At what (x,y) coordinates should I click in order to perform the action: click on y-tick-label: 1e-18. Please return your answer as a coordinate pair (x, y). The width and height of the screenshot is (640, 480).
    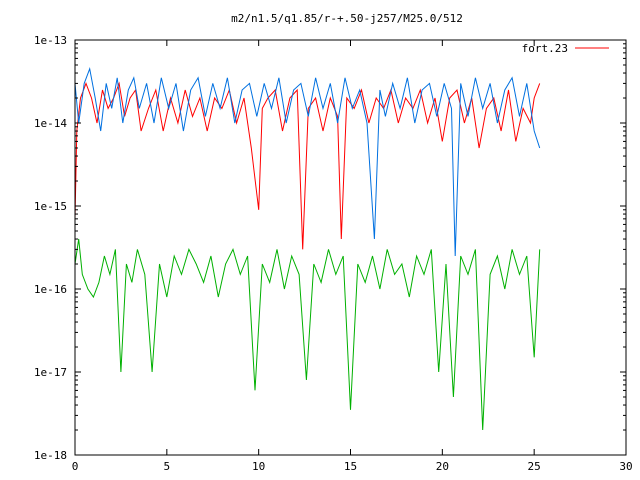
    Looking at the image, I should click on (50, 455).